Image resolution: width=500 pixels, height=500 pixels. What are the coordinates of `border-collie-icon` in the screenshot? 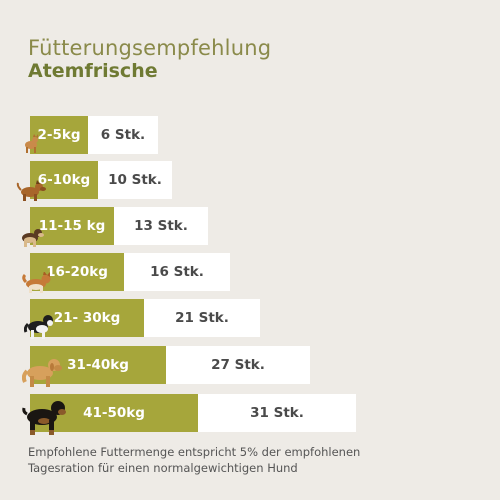 It's located at (38, 327).